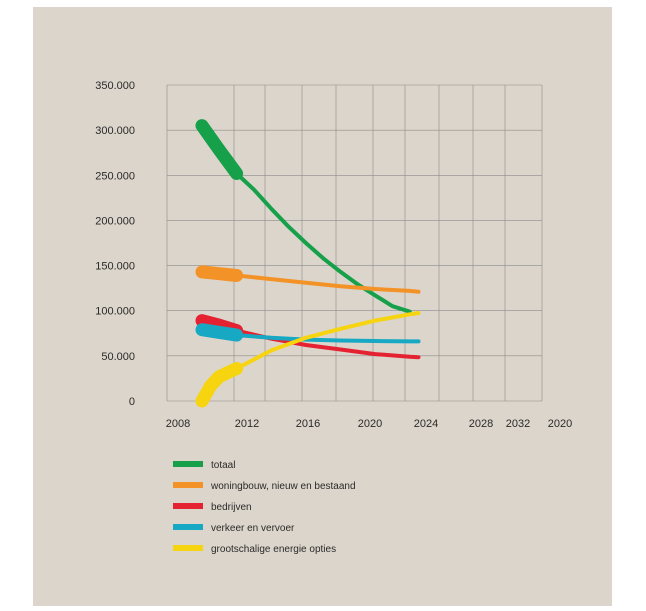  What do you see at coordinates (308, 424) in the screenshot?
I see `x-tick-label: 2016` at bounding box center [308, 424].